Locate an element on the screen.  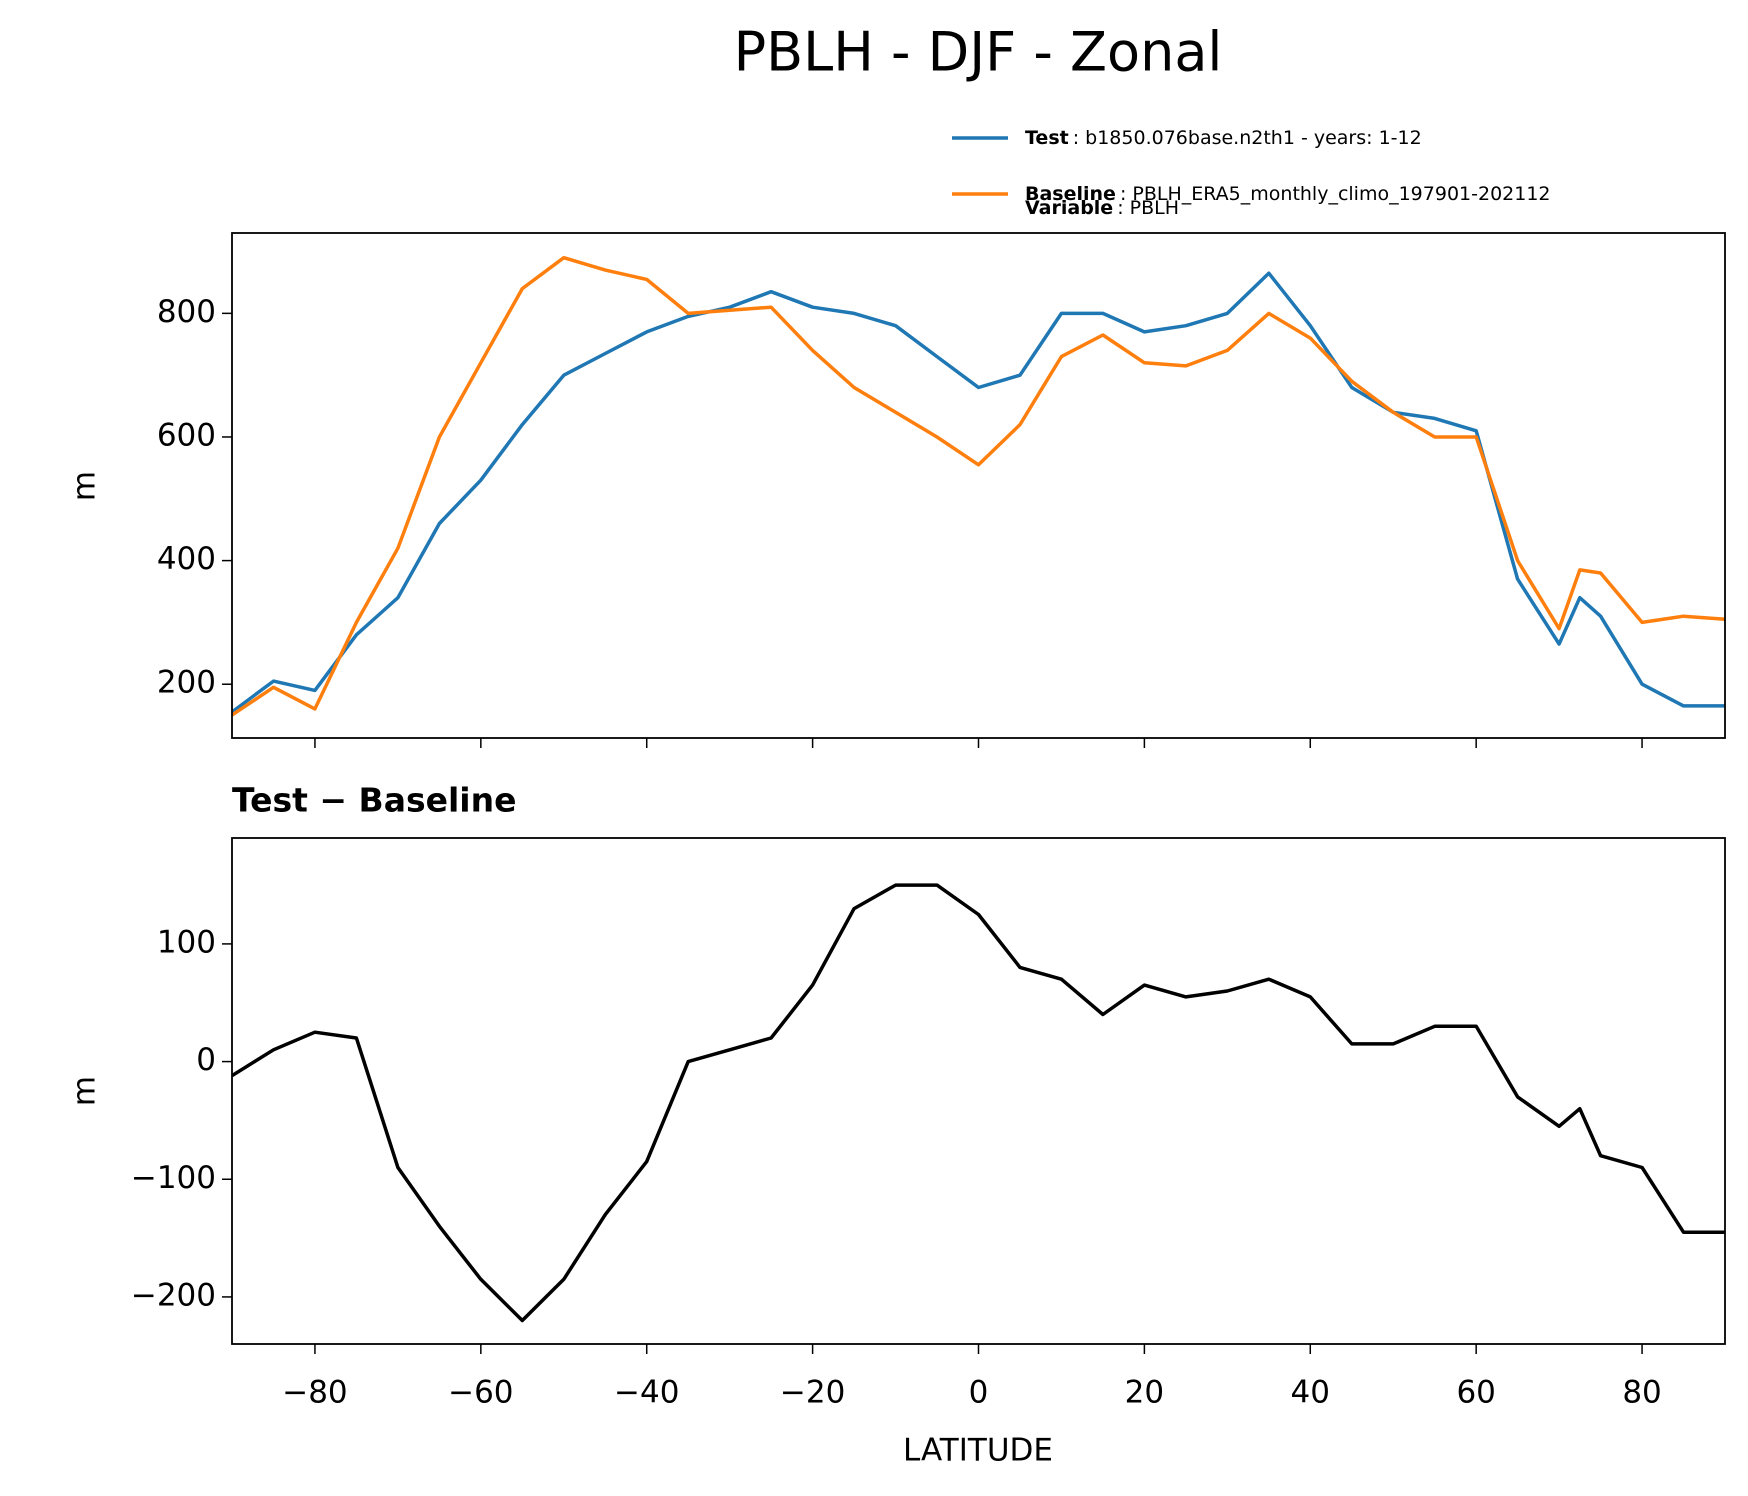
subplot-title: Test − Baseline is located at coordinates (374, 800).